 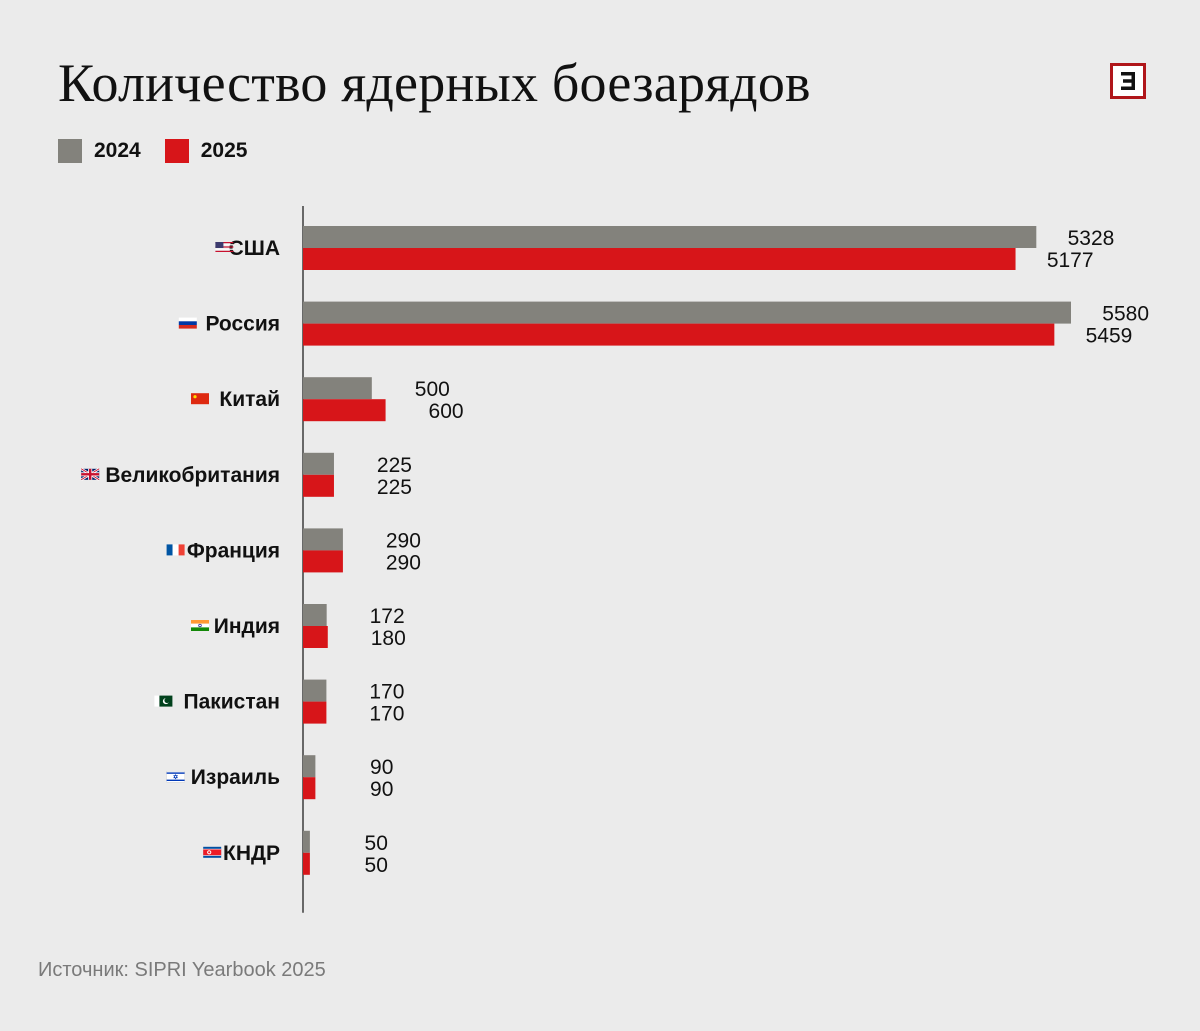 I want to click on data-label-2024: 5328, so click(x=1091, y=238).